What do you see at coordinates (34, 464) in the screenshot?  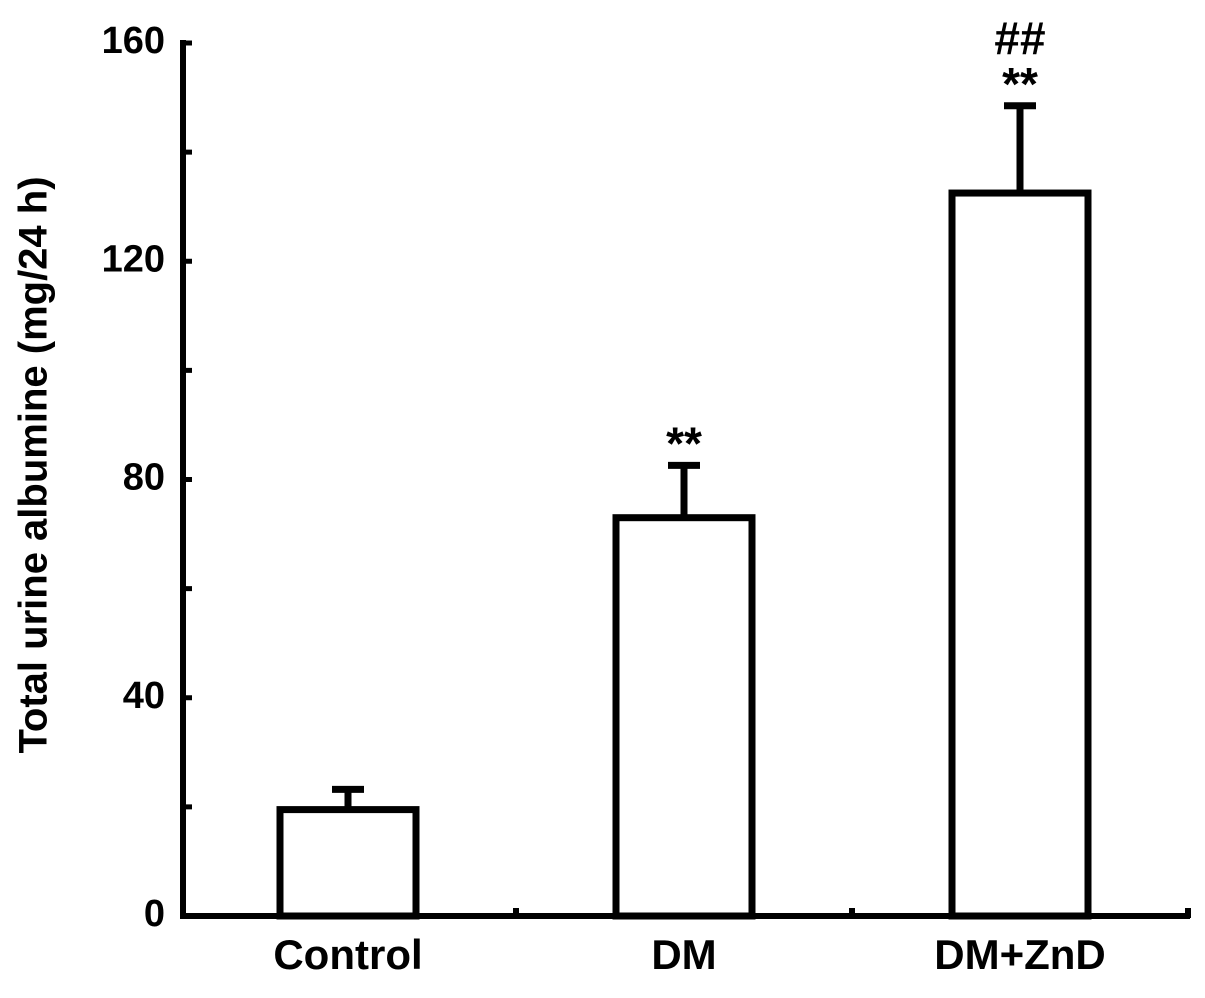 I see `y-axis-label: Total urine albumine (mg/24 h)` at bounding box center [34, 464].